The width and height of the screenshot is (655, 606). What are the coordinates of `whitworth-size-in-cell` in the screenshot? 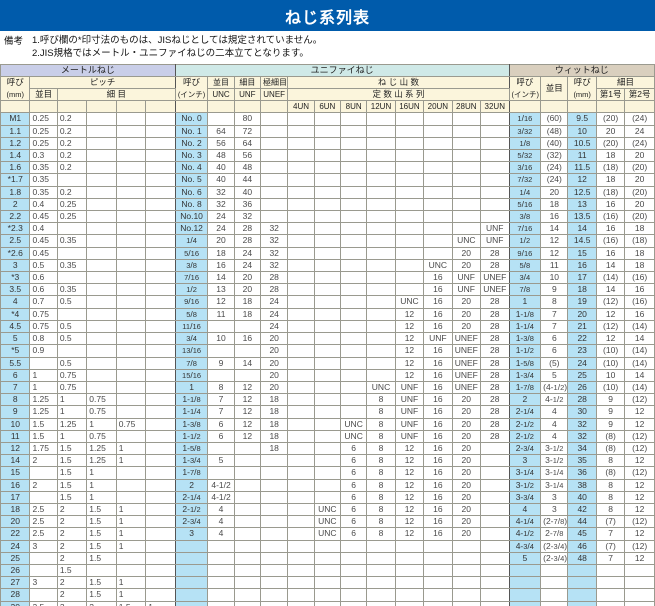 It's located at (525, 595).